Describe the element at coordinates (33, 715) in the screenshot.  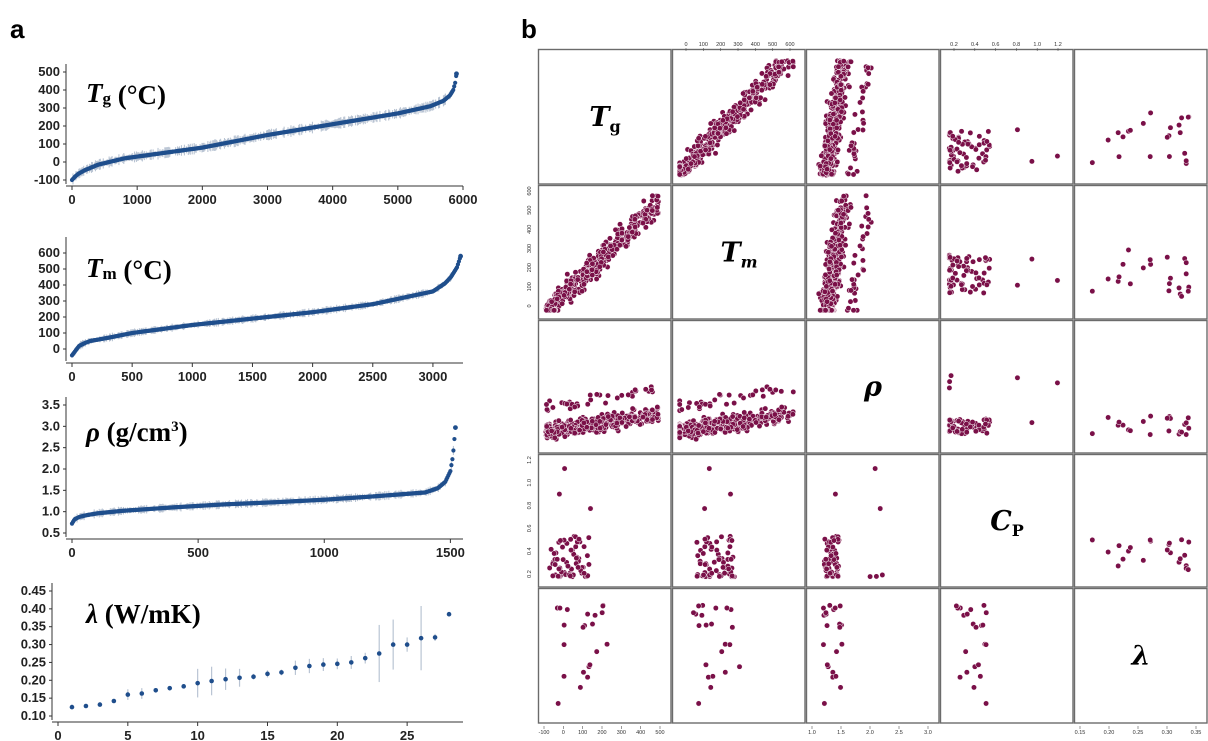
I see `y-tick-label: 0.10` at that location.